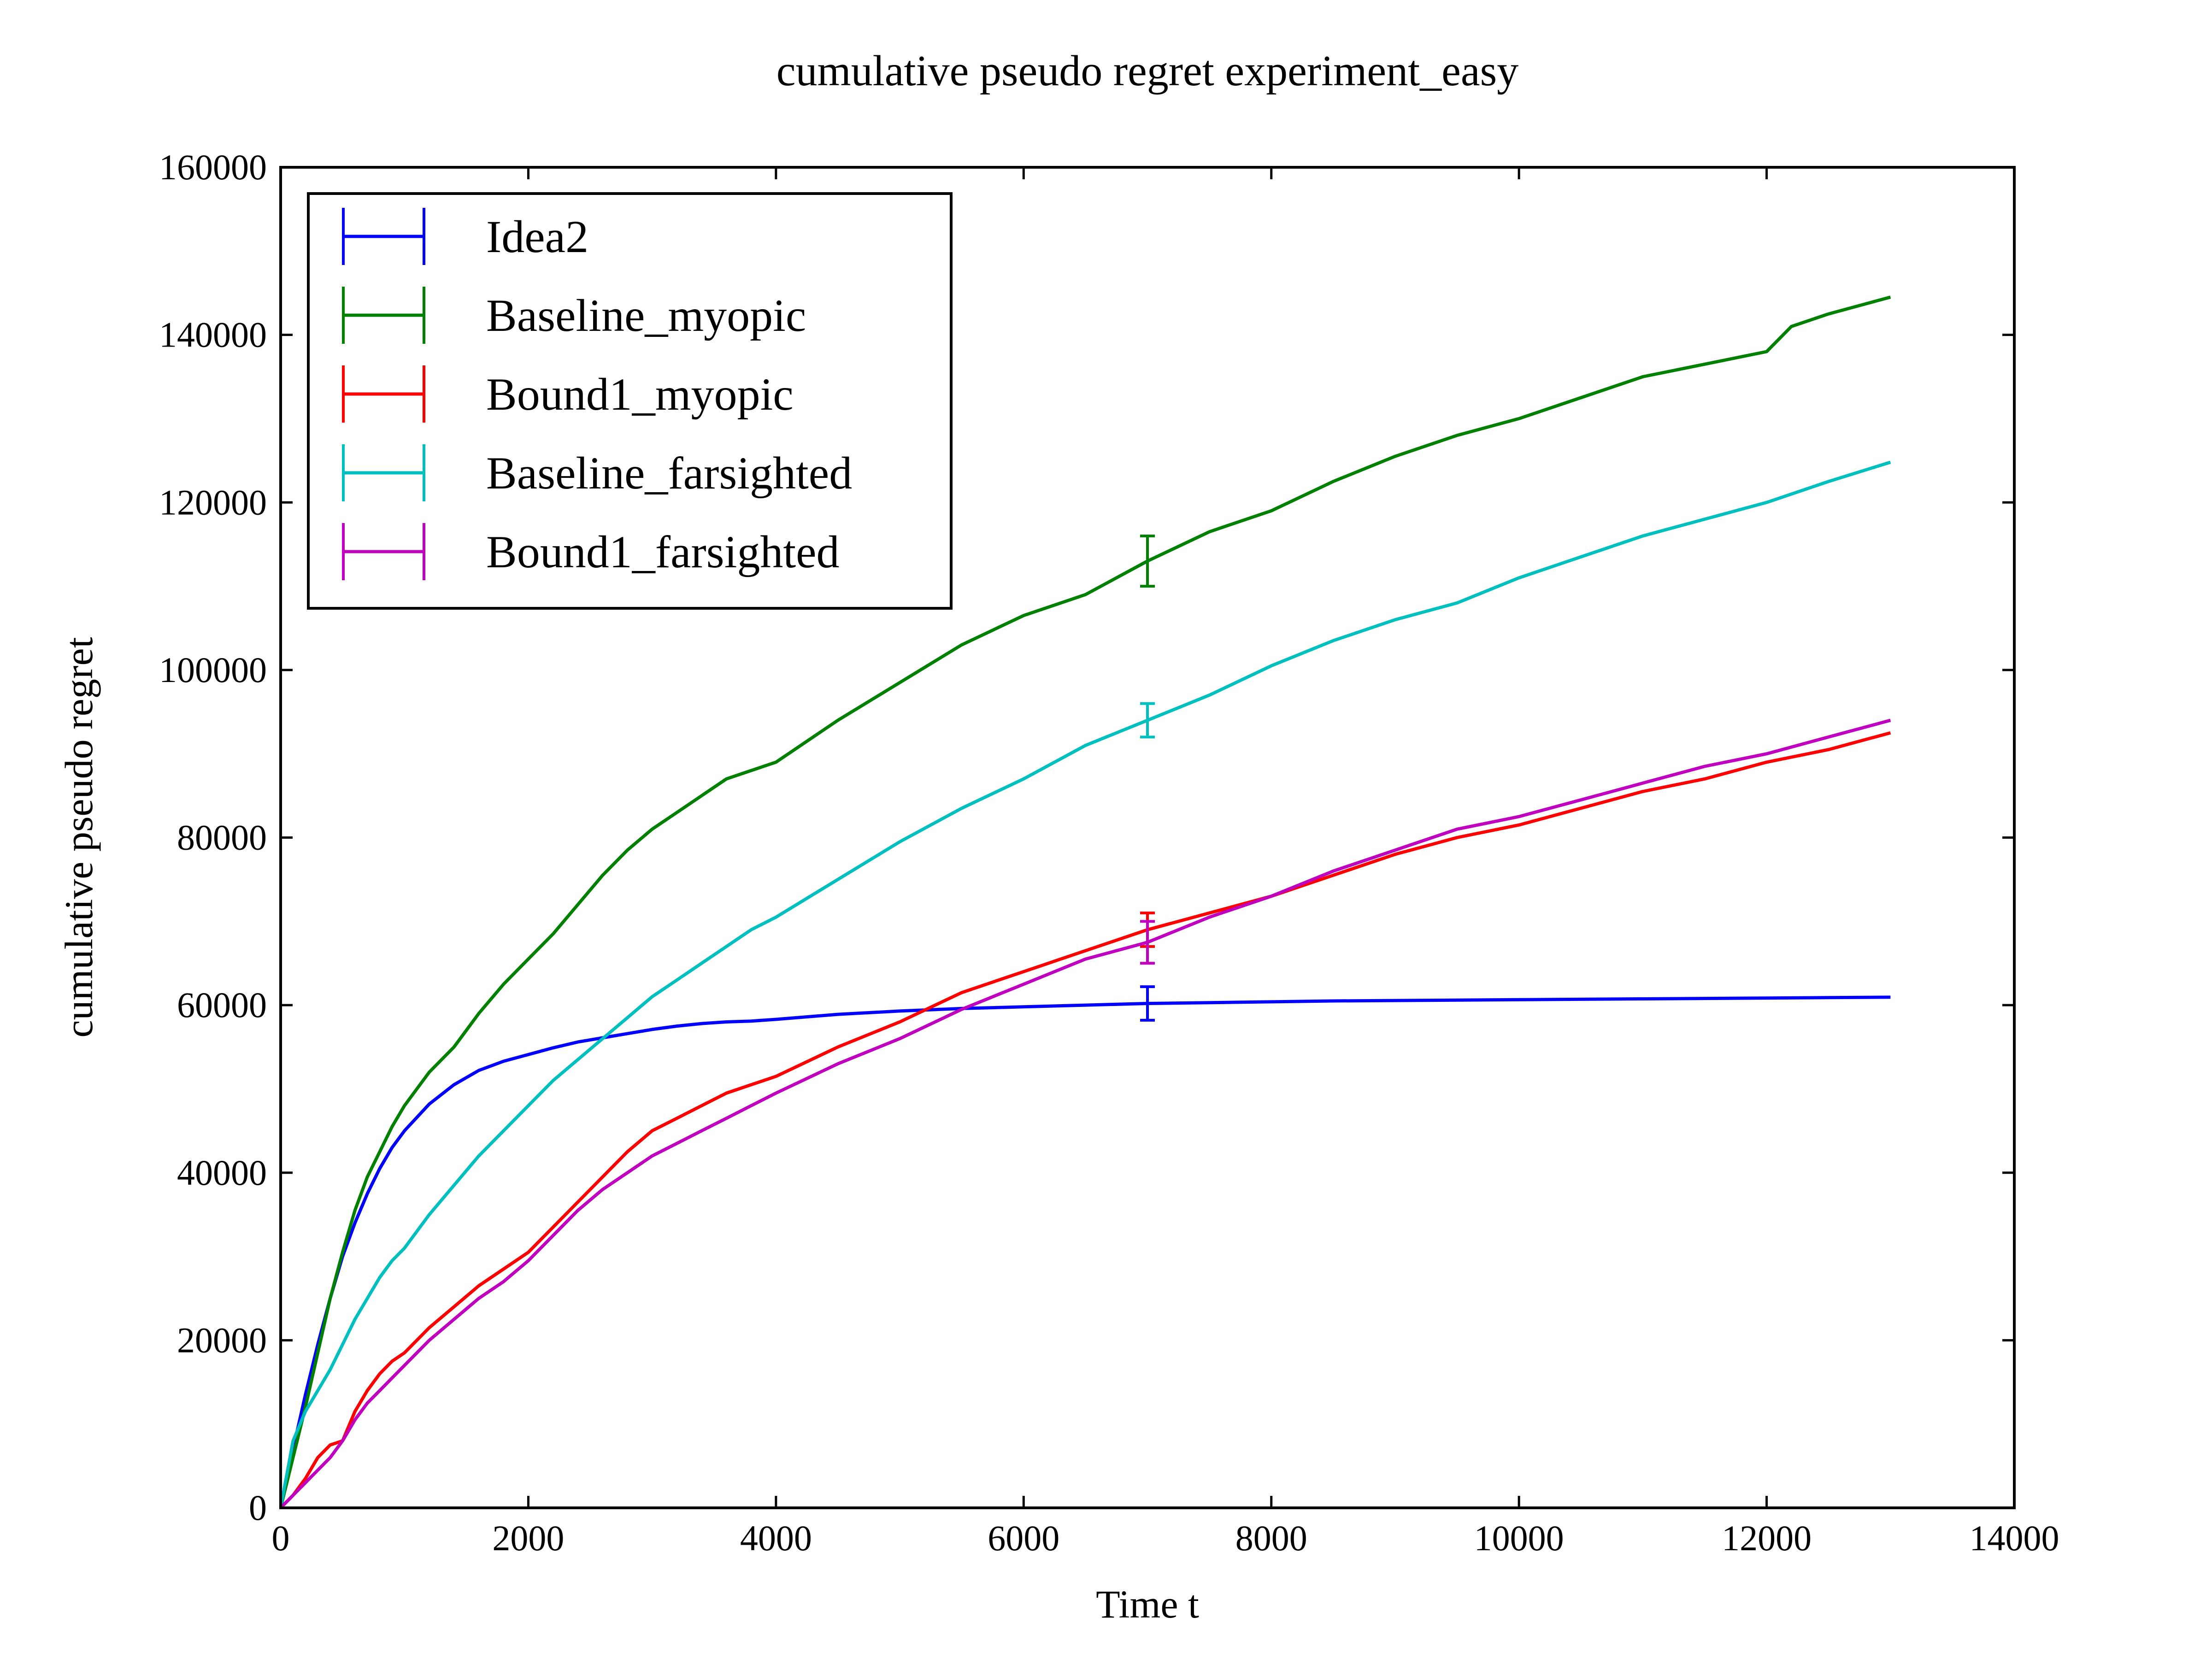 This screenshot has height=1659, width=2212. Describe the element at coordinates (669, 473) in the screenshot. I see `legend-label: Baseline_farsighted` at that location.